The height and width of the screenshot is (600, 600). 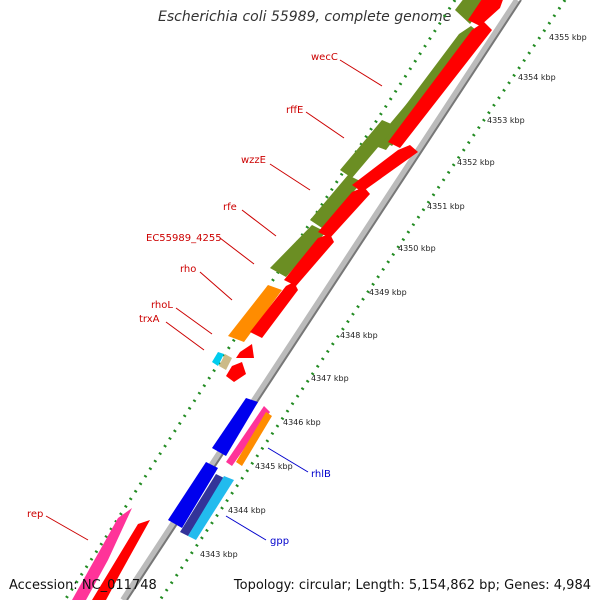 I want to click on kbp-label: 4345 kbp, so click(x=274, y=466).